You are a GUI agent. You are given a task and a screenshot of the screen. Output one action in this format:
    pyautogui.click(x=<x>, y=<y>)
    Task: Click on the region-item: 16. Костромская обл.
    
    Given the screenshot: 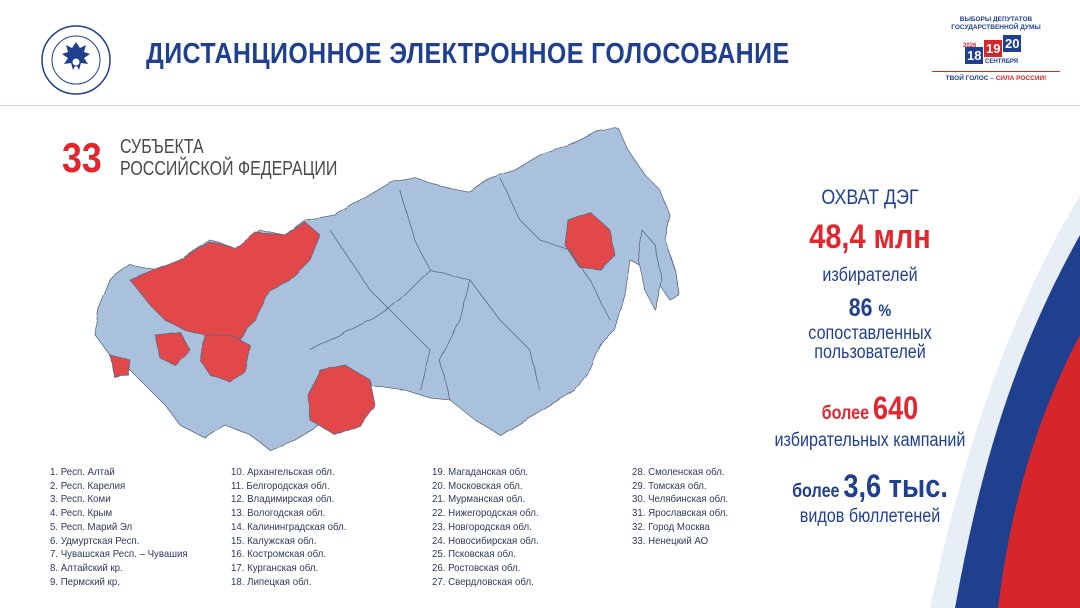 What is the action you would take?
    pyautogui.click(x=279, y=554)
    